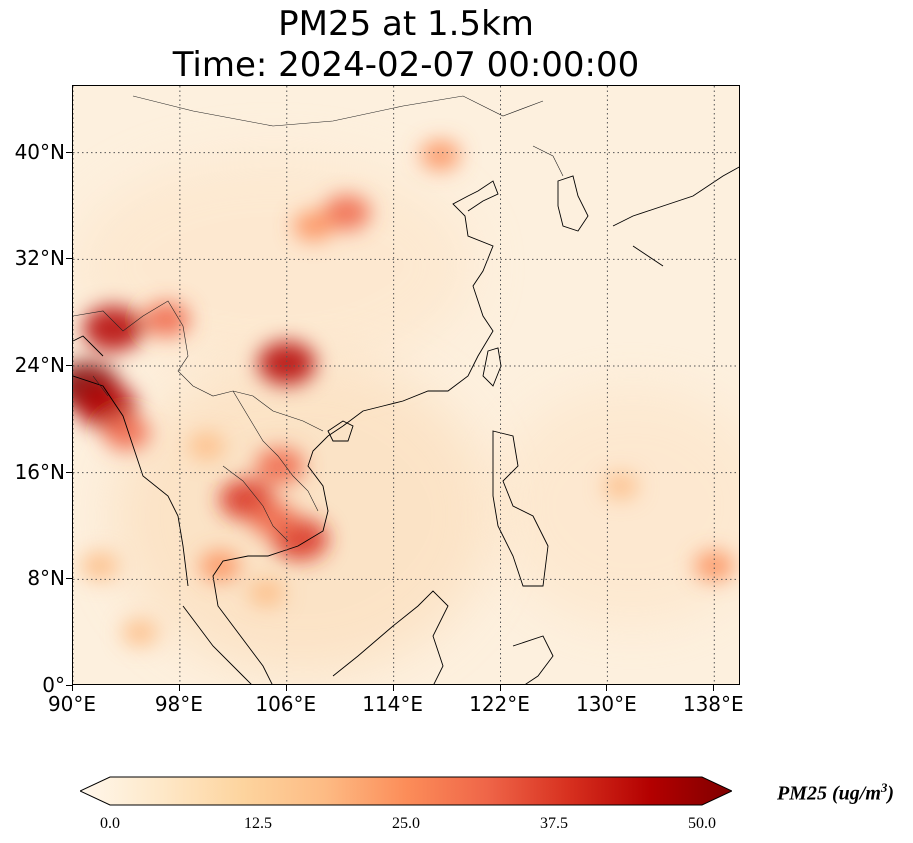  Describe the element at coordinates (606, 704) in the screenshot. I see `lon-tick-label: 130°E` at that location.